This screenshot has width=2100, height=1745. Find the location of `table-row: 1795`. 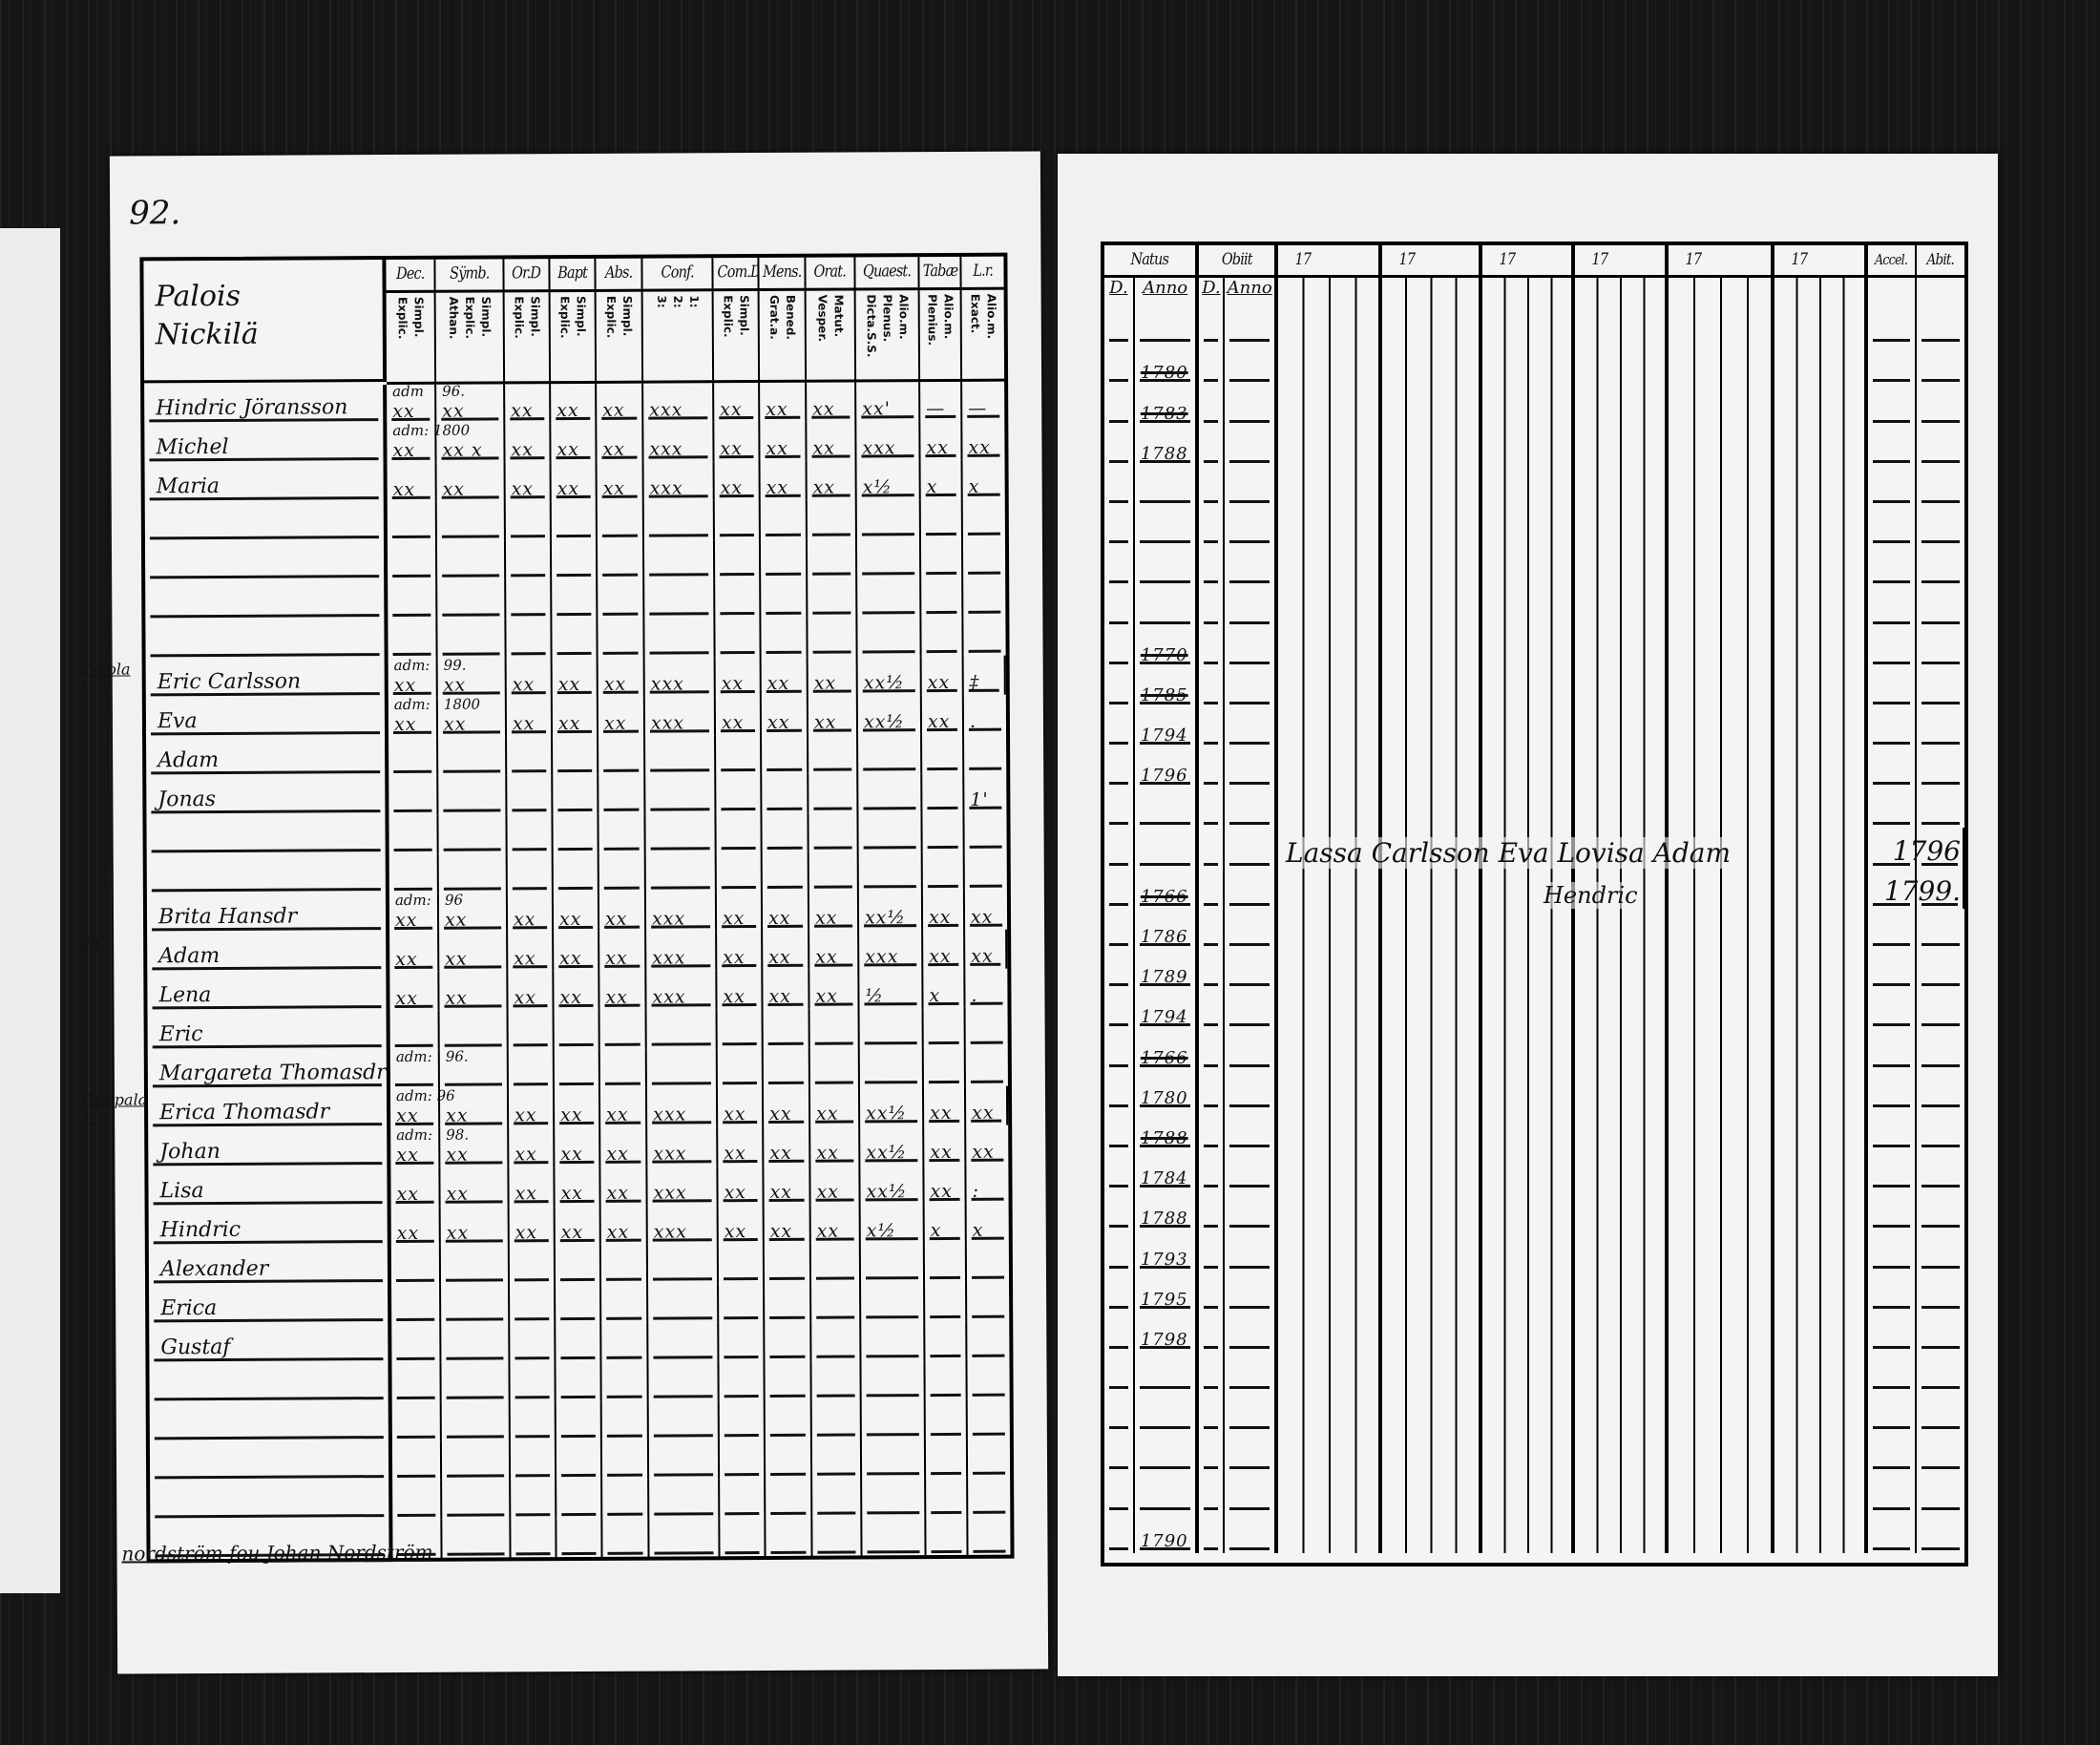

table-row: 1795 is located at coordinates (1534, 1291).